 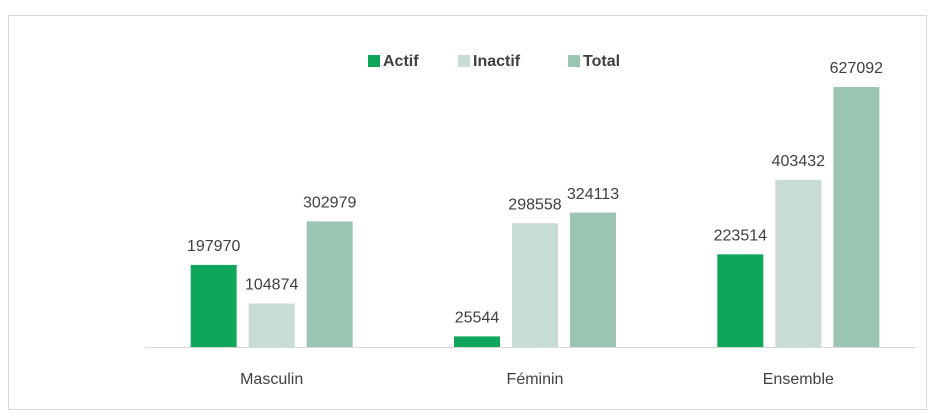 What do you see at coordinates (740, 236) in the screenshot?
I see `data-label: 223514` at bounding box center [740, 236].